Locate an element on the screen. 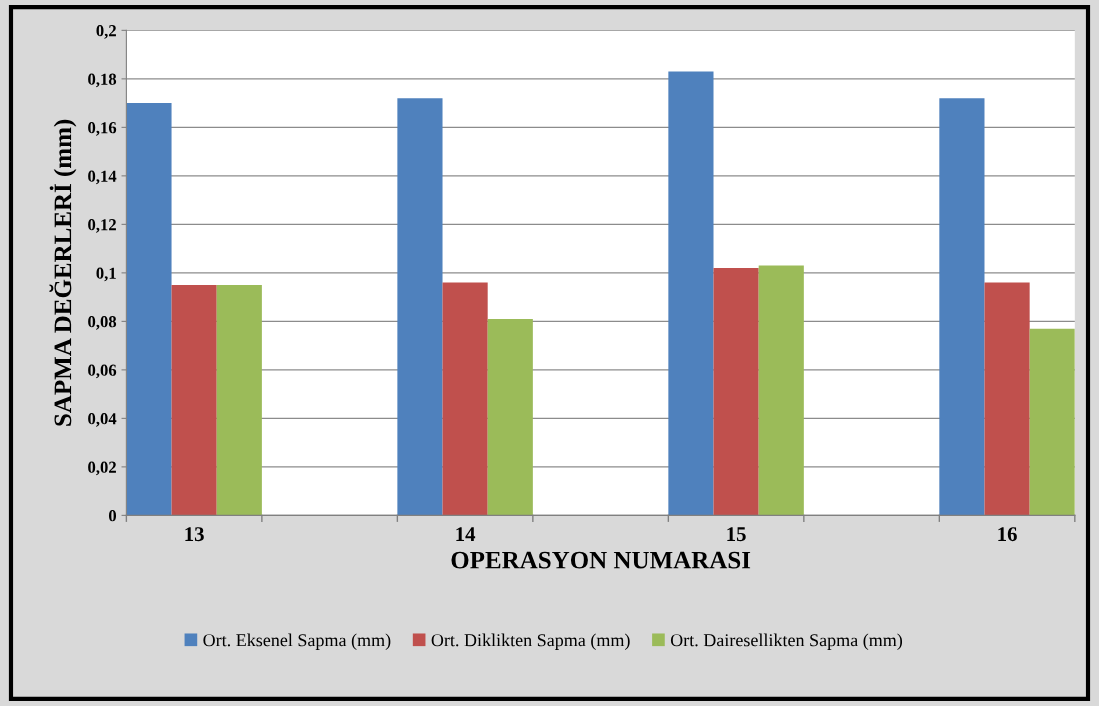 The image size is (1099, 706). y-tick-label: 0,06 is located at coordinates (102, 371).